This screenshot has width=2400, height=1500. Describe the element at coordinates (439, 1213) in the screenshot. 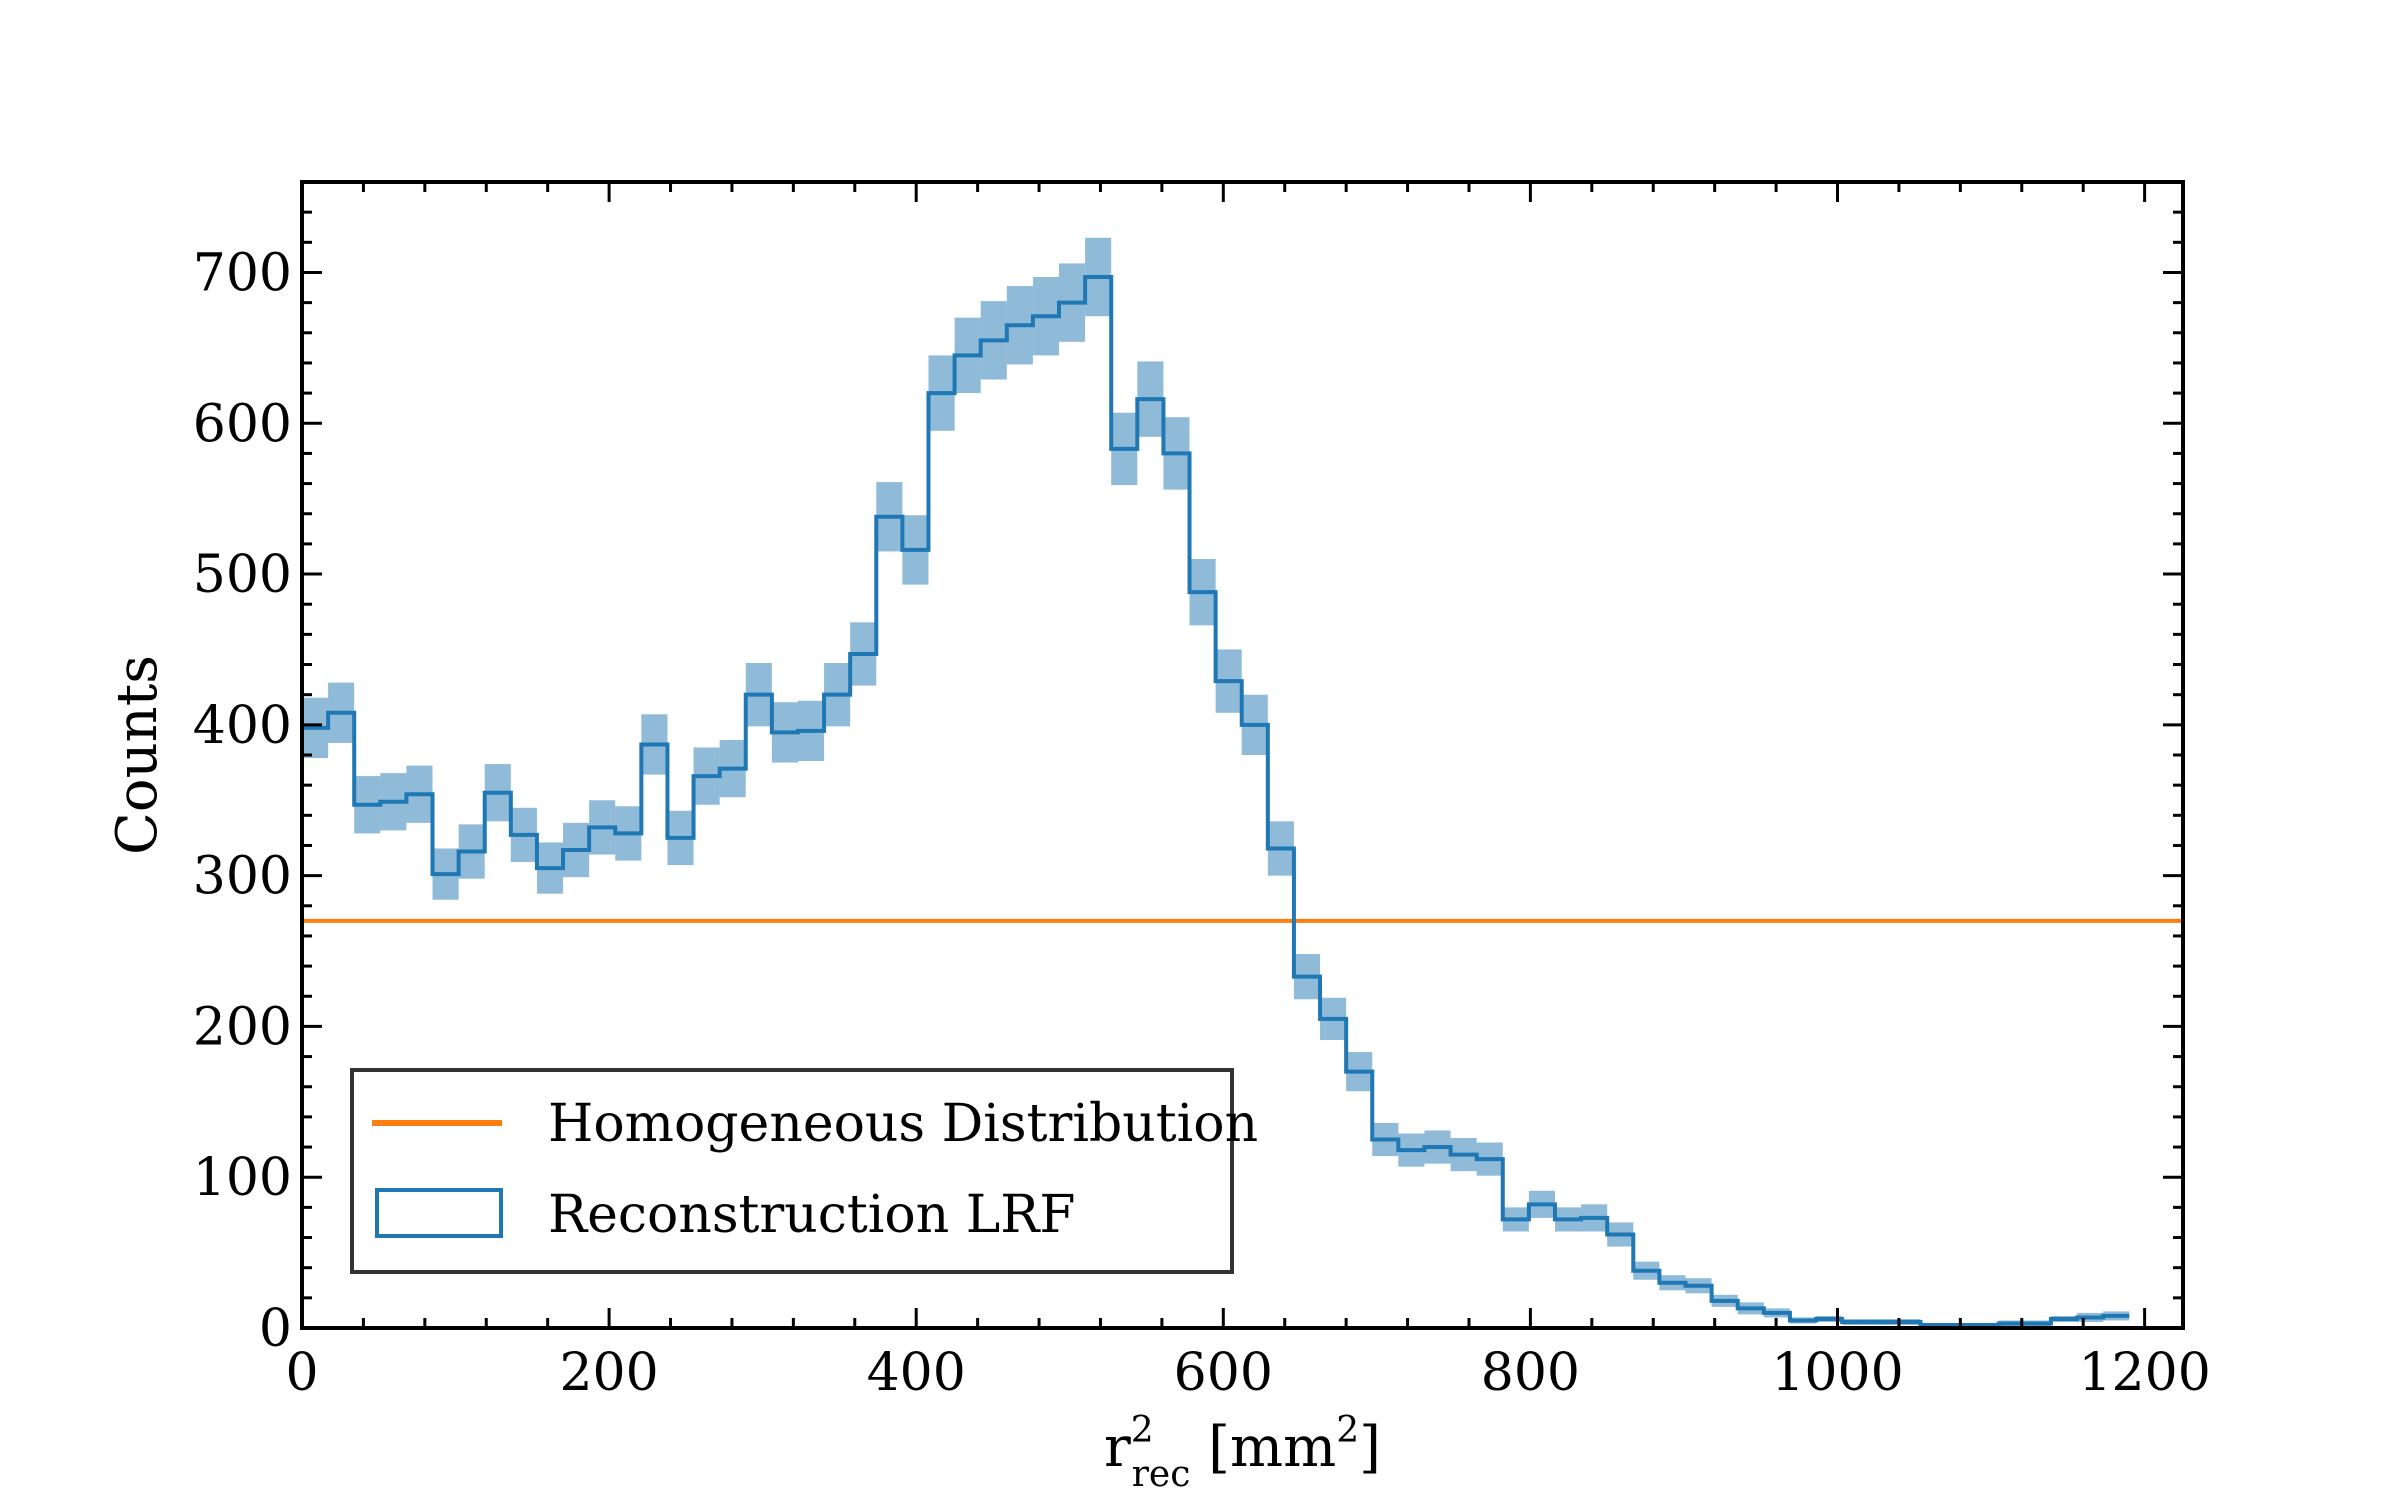

I see `legend-swatch-reconstruction` at that location.